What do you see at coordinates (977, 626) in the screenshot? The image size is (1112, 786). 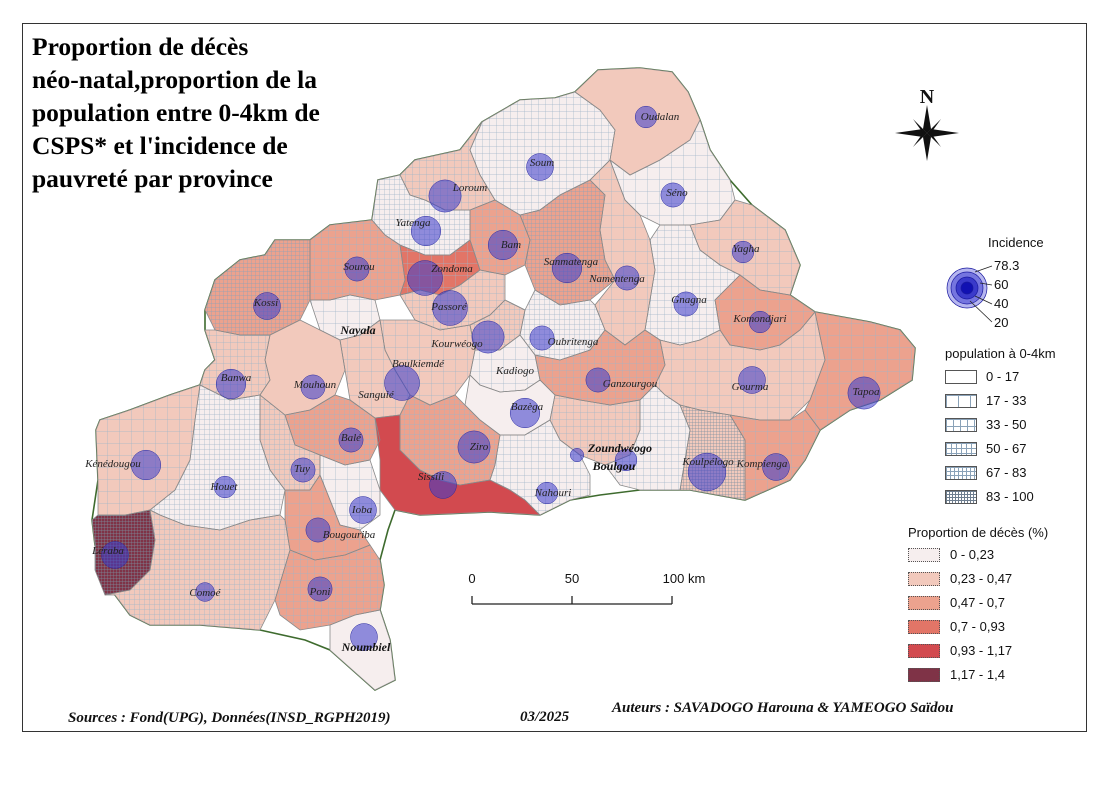 I see `legend-deces-label-4: 0,7 - 0,93` at bounding box center [977, 626].